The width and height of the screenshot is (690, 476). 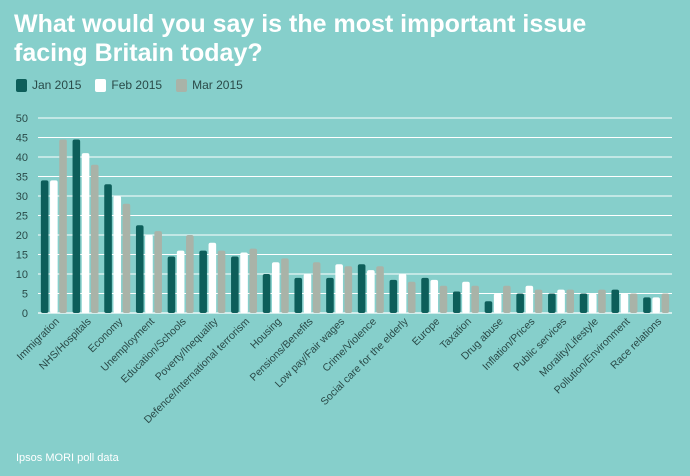 What do you see at coordinates (656, 305) in the screenshot?
I see `bar-race-relations-feb-2015` at bounding box center [656, 305].